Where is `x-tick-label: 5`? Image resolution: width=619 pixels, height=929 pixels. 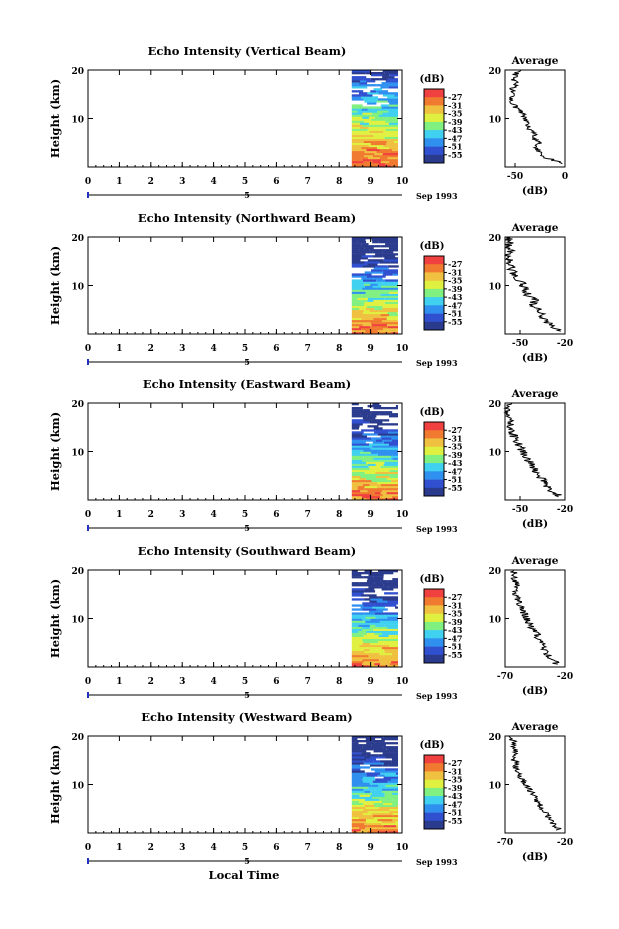 x-tick-label: 5 is located at coordinates (245, 515).